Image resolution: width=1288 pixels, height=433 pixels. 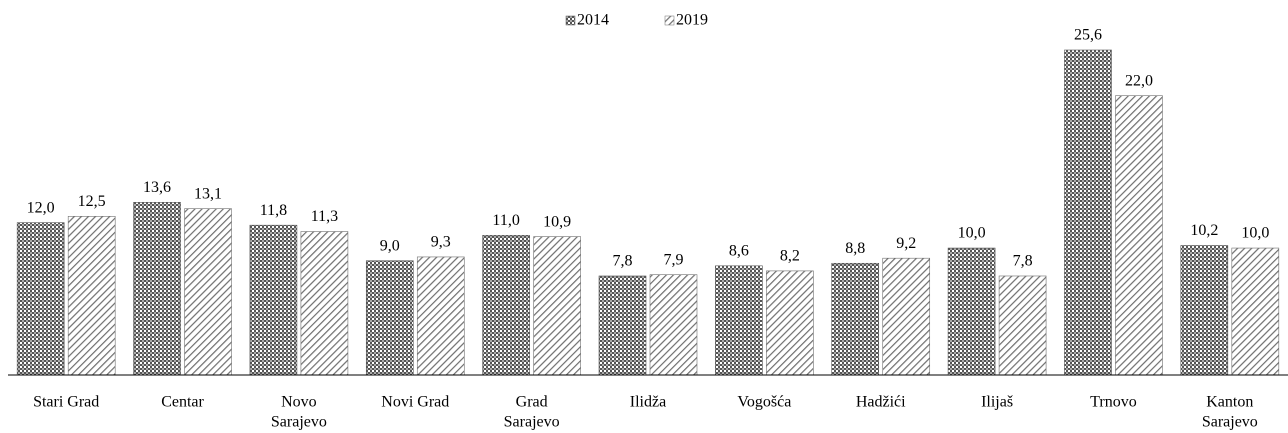 What do you see at coordinates (593, 20) in the screenshot?
I see `legend-label: 2014` at bounding box center [593, 20].